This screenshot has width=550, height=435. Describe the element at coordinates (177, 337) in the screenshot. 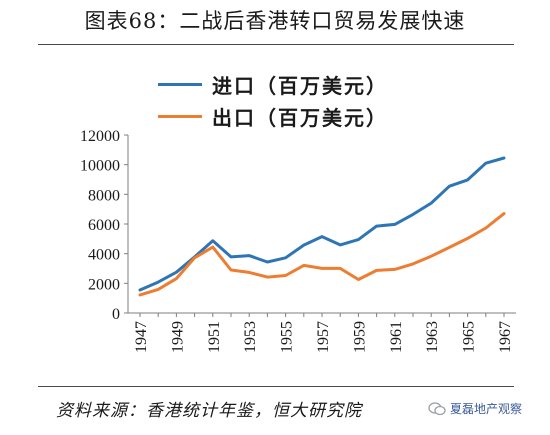

I see `x-tick-label: 1949` at that location.